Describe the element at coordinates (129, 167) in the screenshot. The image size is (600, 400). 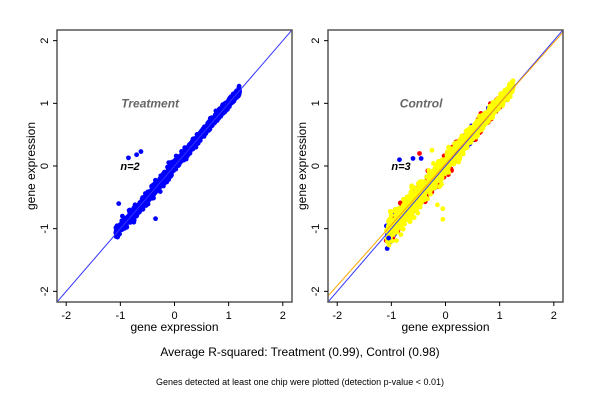
I see `sample-count-label: n=2` at that location.